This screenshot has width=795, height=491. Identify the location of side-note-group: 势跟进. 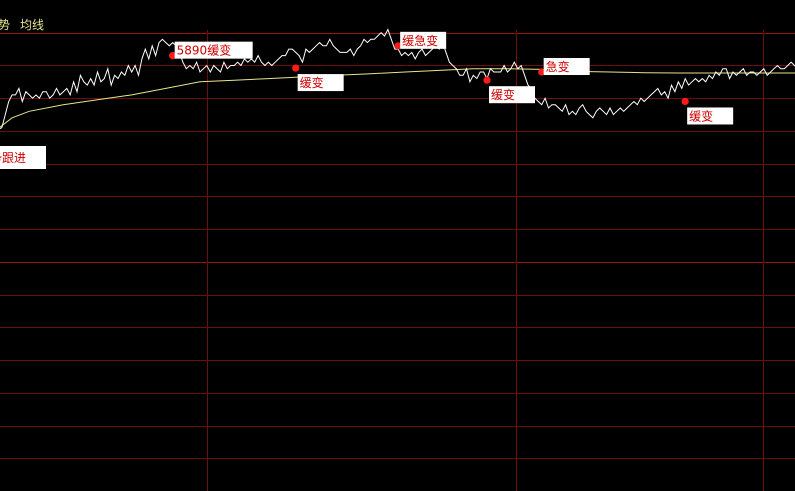
(23, 157).